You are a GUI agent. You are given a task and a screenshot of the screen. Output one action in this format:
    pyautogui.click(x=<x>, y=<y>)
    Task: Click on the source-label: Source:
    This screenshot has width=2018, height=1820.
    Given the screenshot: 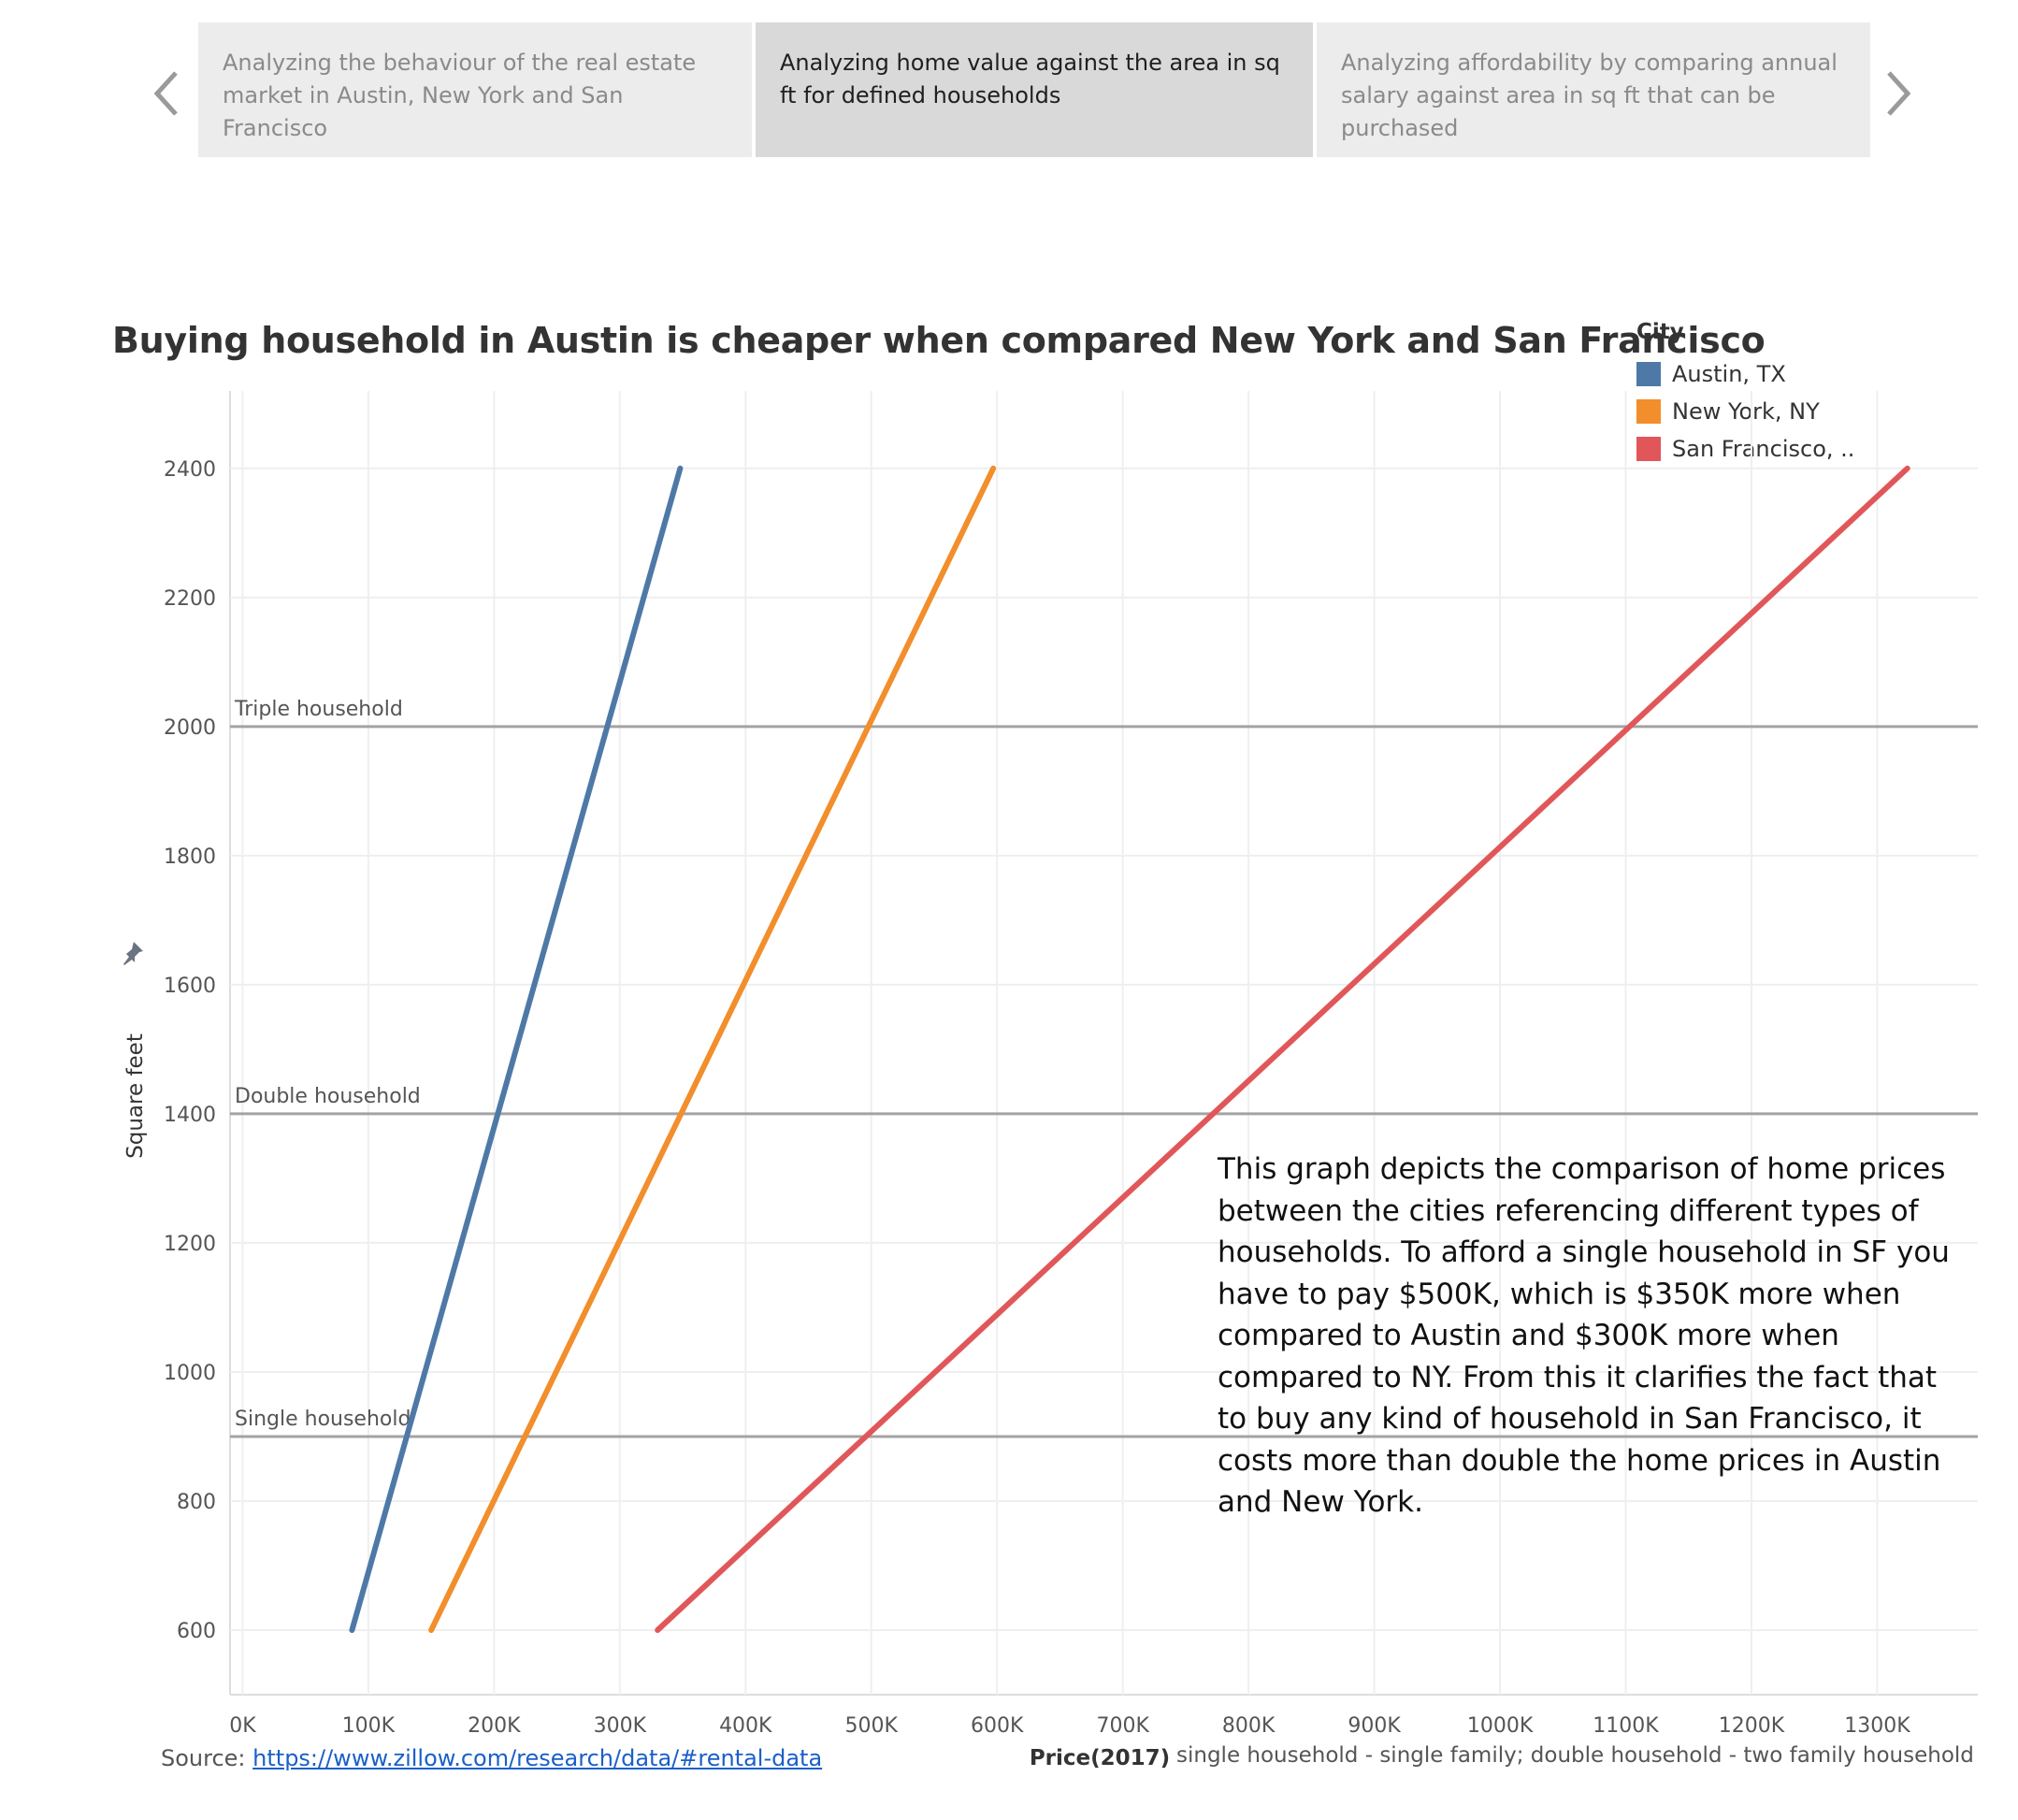 What is the action you would take?
    pyautogui.click(x=203, y=1758)
    